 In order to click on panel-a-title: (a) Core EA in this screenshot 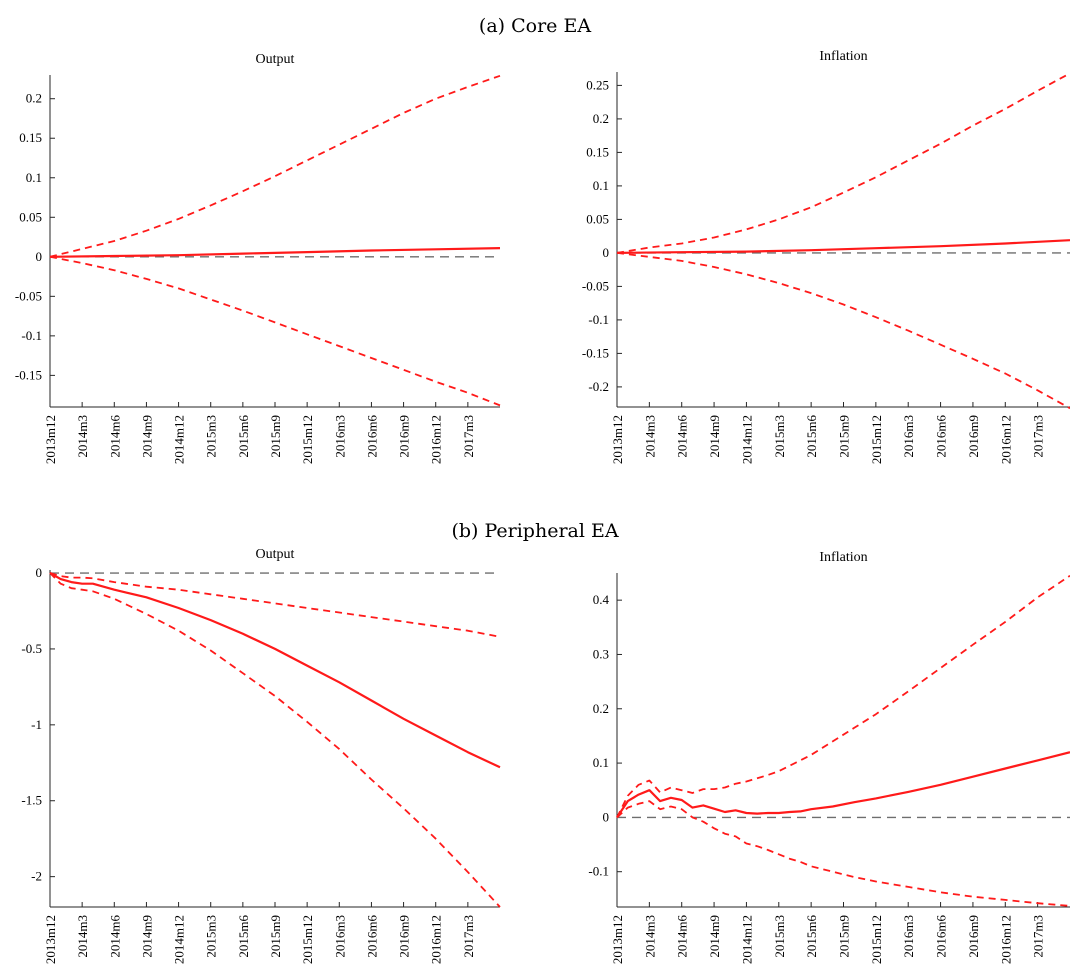, I will do `click(535, 26)`.